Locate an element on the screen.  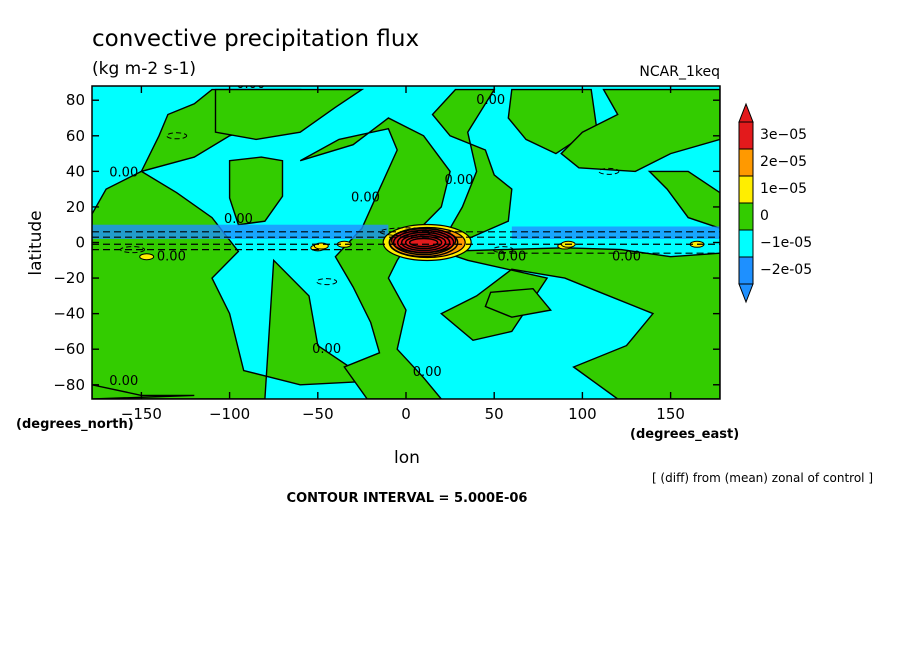
y-axis-label: latitude is located at coordinates (36, 242).